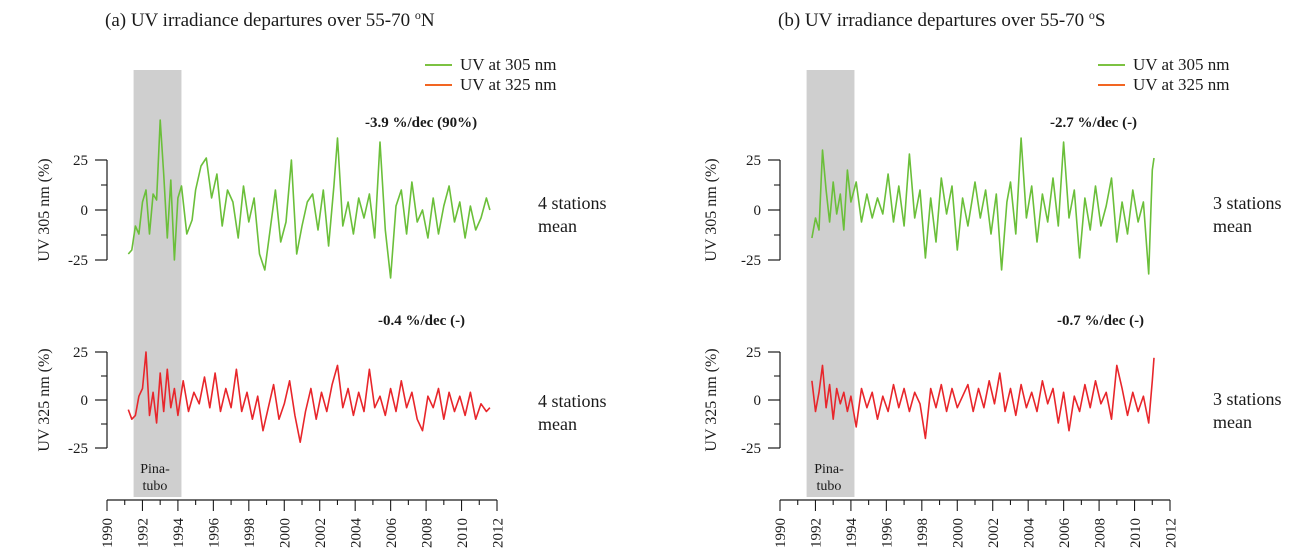 This screenshot has width=1299, height=559. Describe the element at coordinates (421, 321) in the screenshot. I see `trend-label-325: -0.4 %/dec (-)` at that location.